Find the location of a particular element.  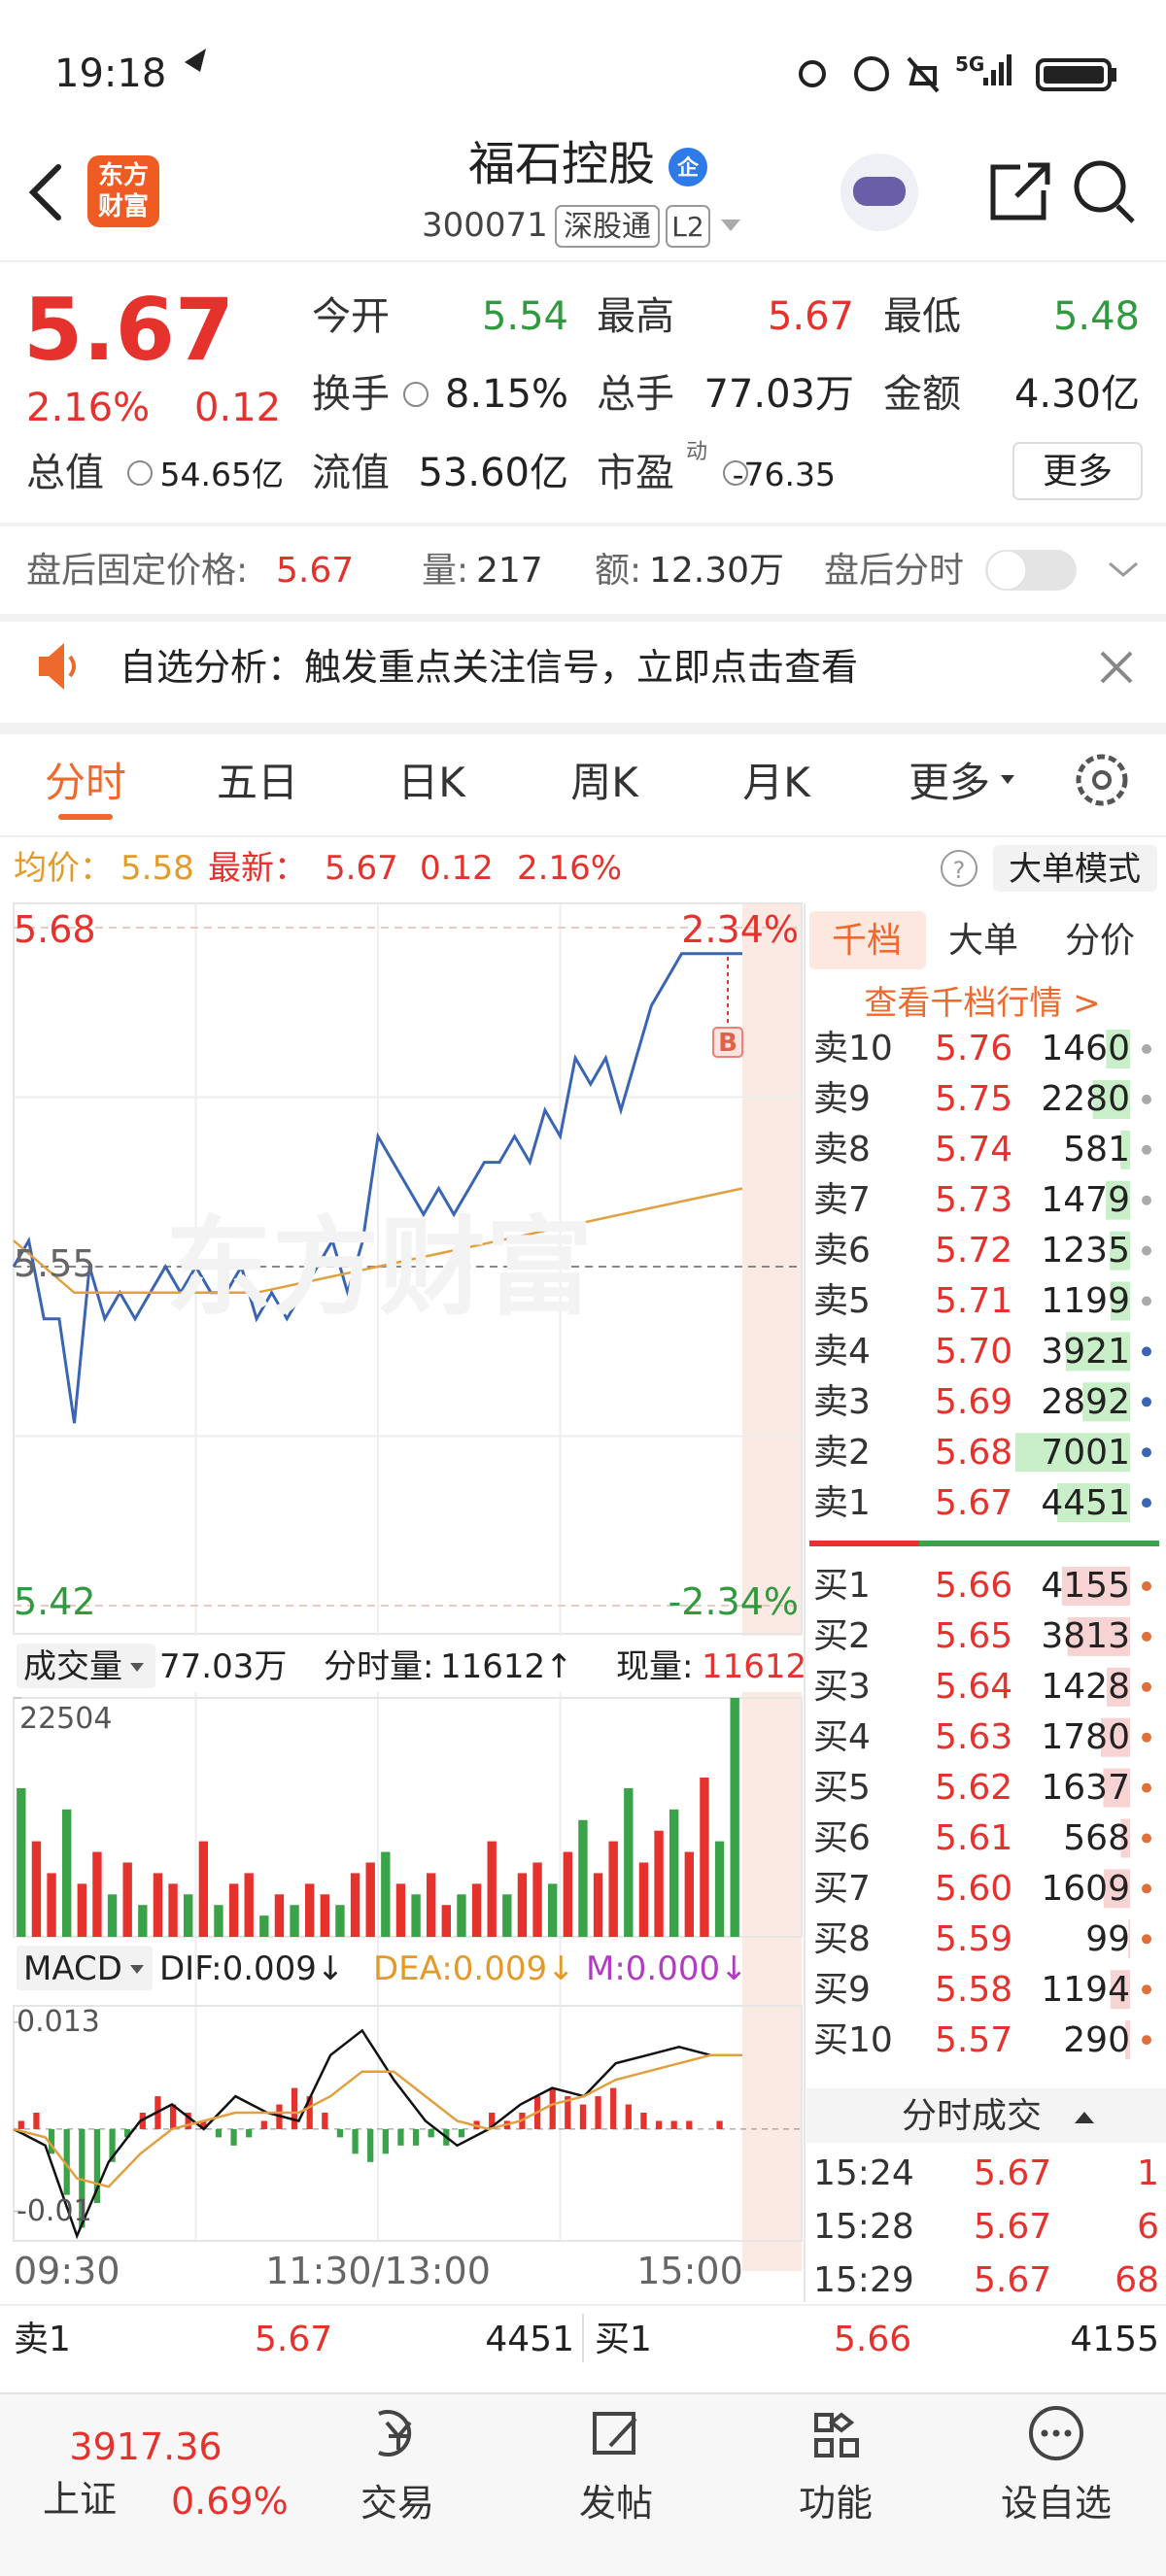

more-button: 更多 is located at coordinates (1078, 472).